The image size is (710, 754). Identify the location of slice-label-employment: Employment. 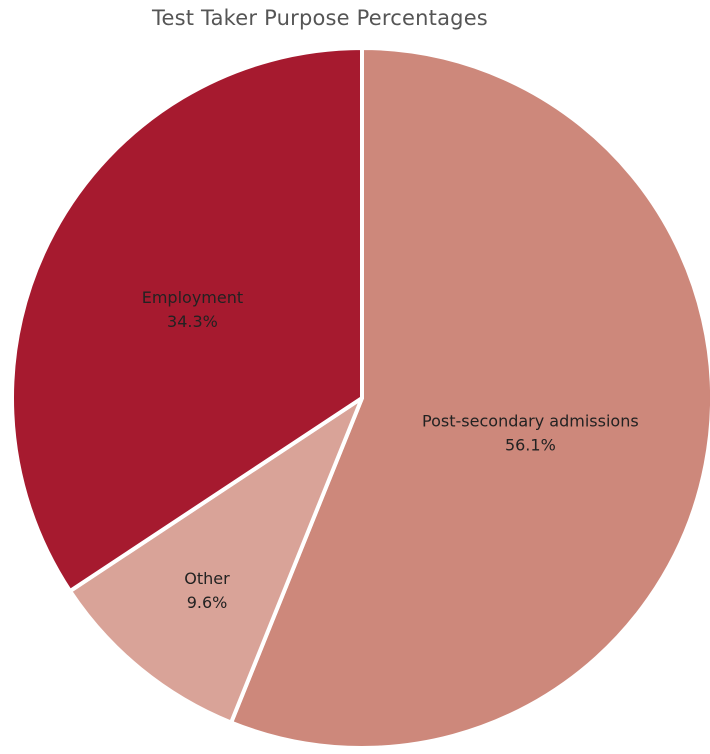
(192, 297).